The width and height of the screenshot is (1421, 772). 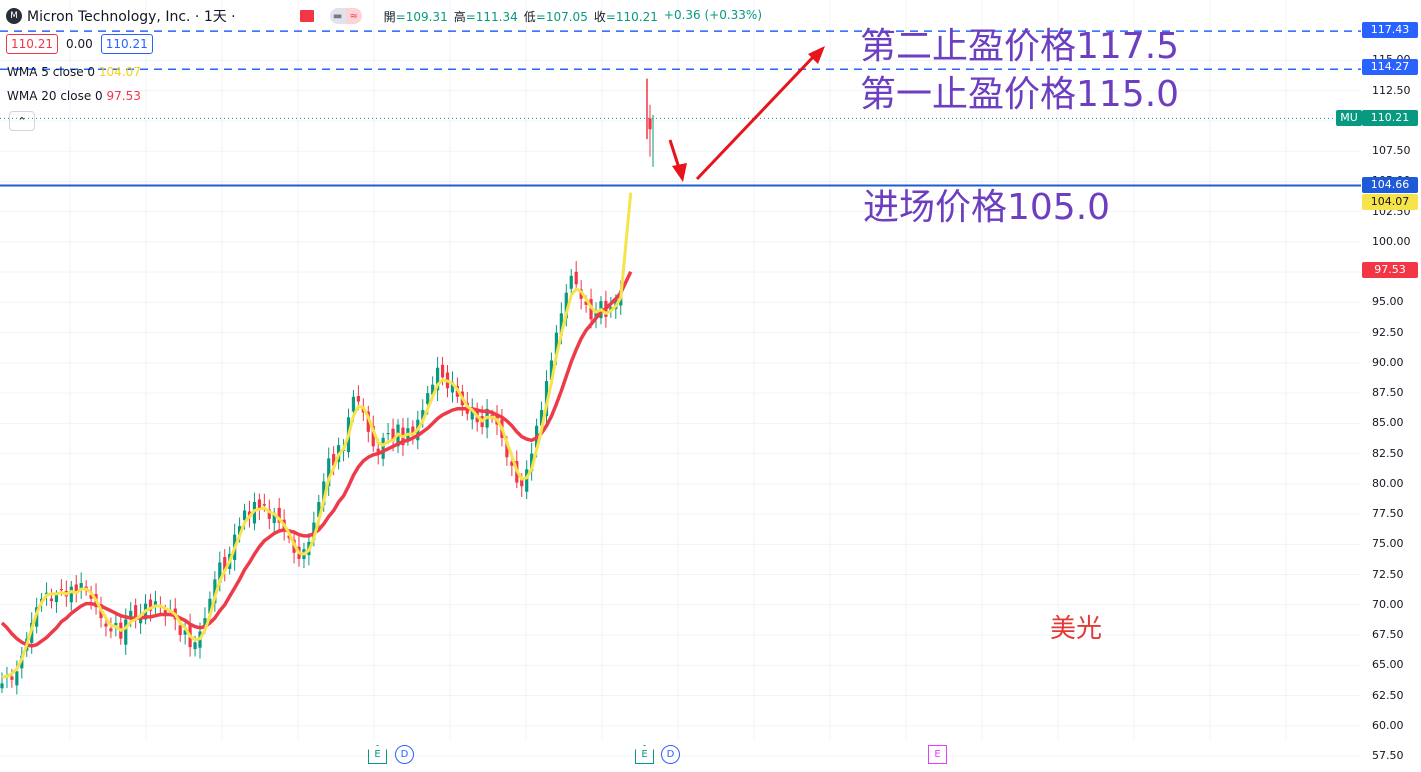 What do you see at coordinates (353, 16) in the screenshot?
I see `approx-icon: ≈` at bounding box center [353, 16].